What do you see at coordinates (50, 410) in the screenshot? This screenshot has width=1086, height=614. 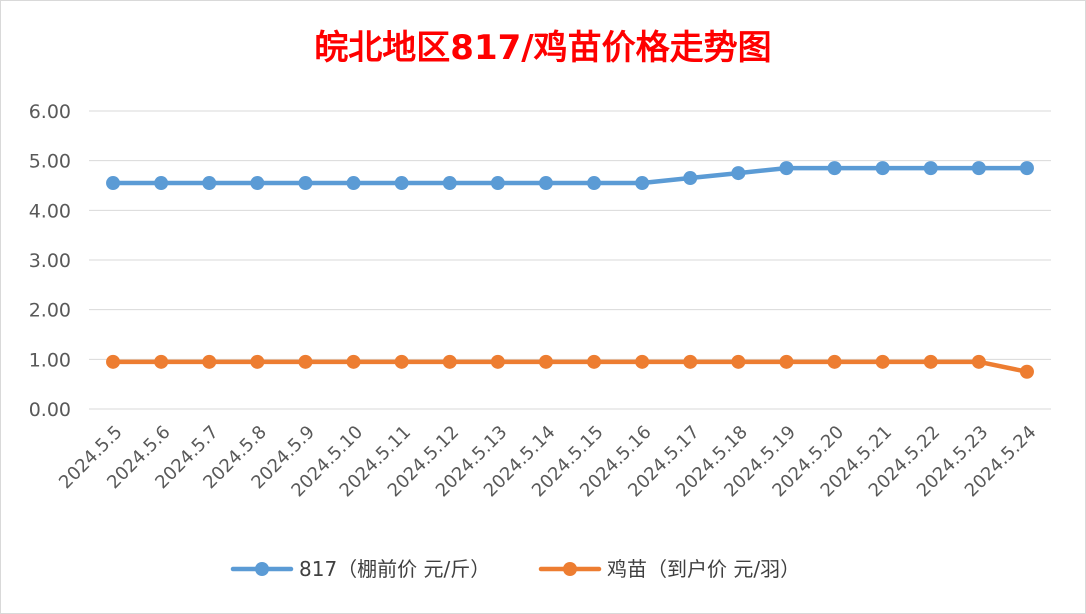 I see `y-tick-label: 0.00` at bounding box center [50, 410].